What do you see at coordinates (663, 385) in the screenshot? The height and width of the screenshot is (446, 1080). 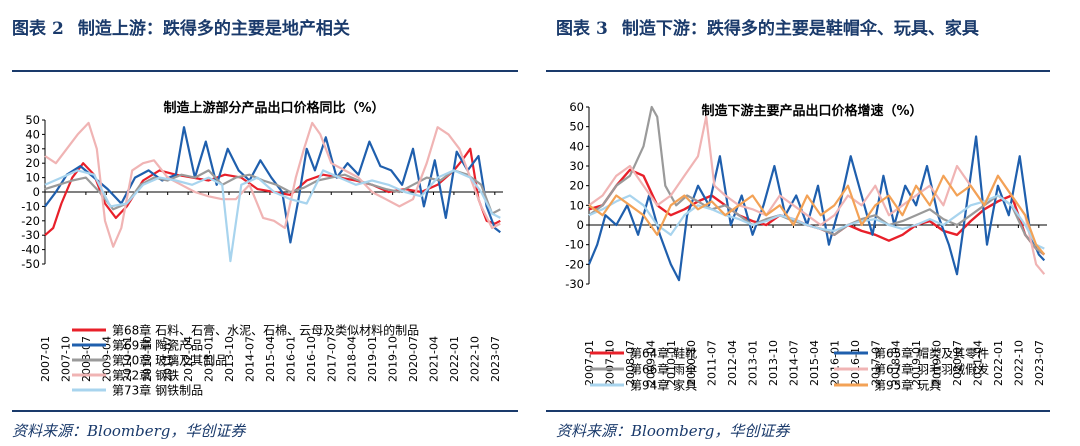 I see `legend-label: 第94章 家具` at bounding box center [663, 385].